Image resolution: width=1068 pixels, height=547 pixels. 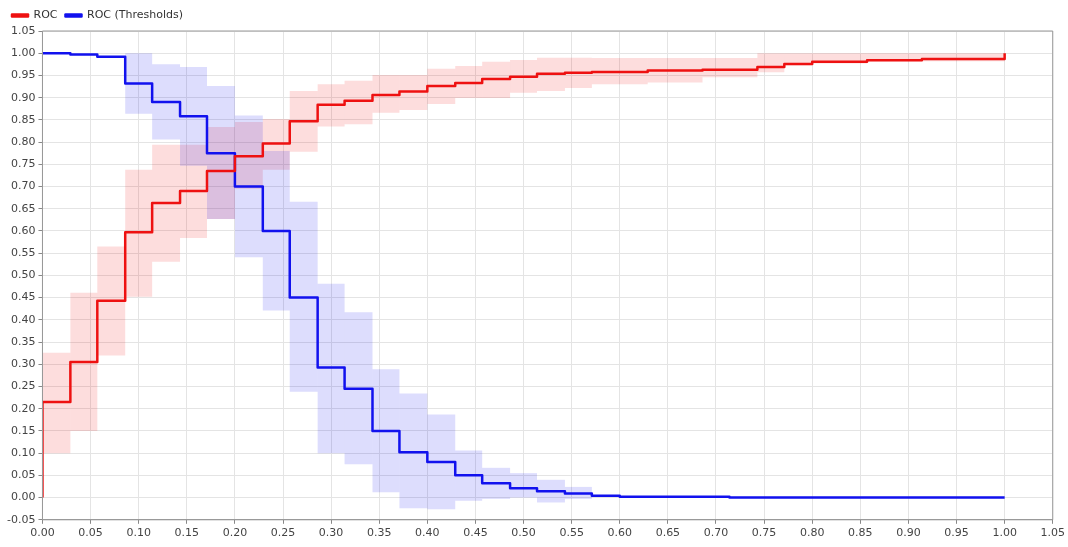 What do you see at coordinates (1052, 533) in the screenshot?
I see `x-tick-label: 1.05` at bounding box center [1052, 533].